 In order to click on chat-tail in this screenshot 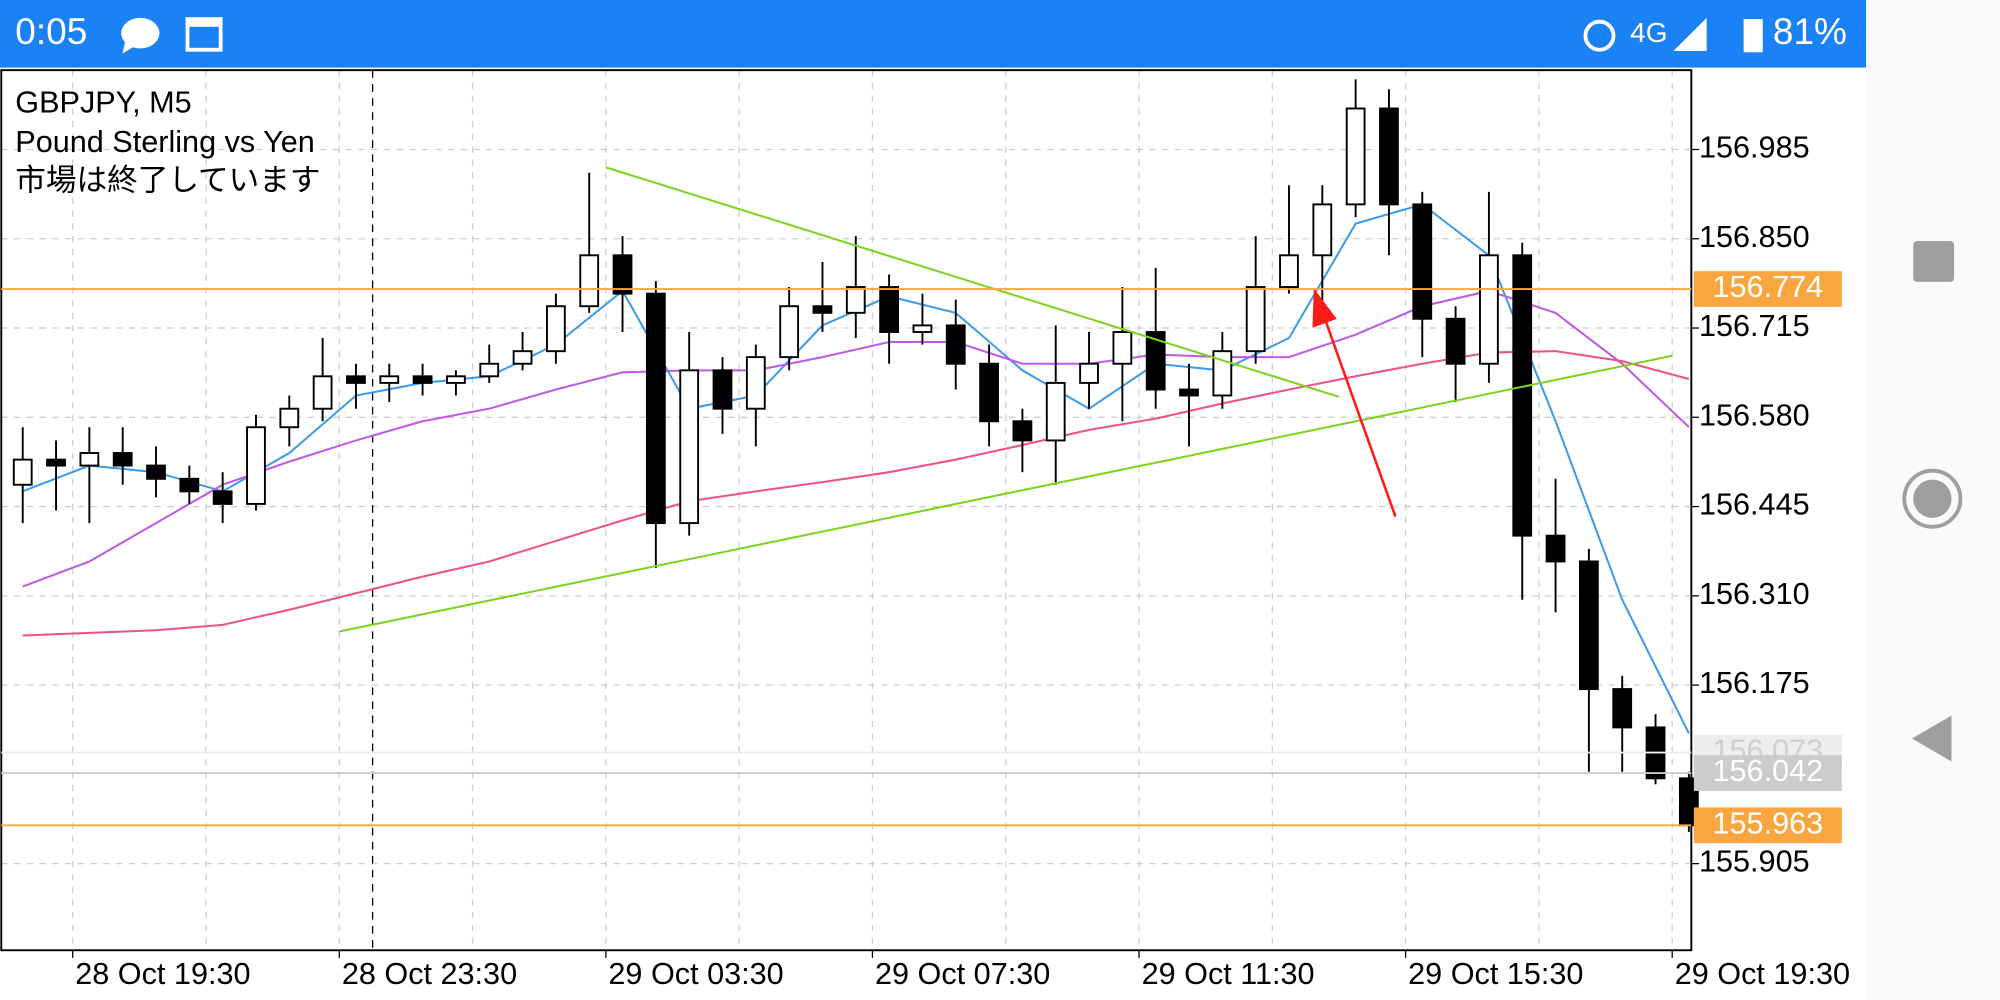, I will do `click(129, 48)`.